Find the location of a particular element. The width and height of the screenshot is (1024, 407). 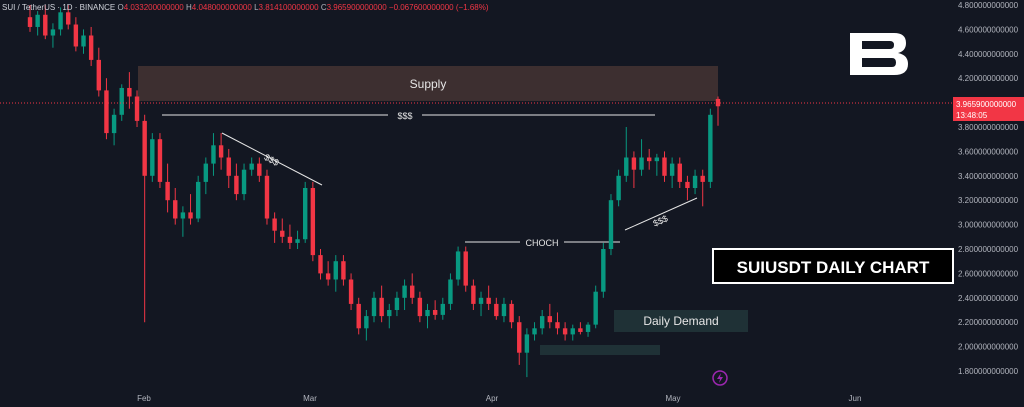

x-tick-label: Mar is located at coordinates (310, 398).